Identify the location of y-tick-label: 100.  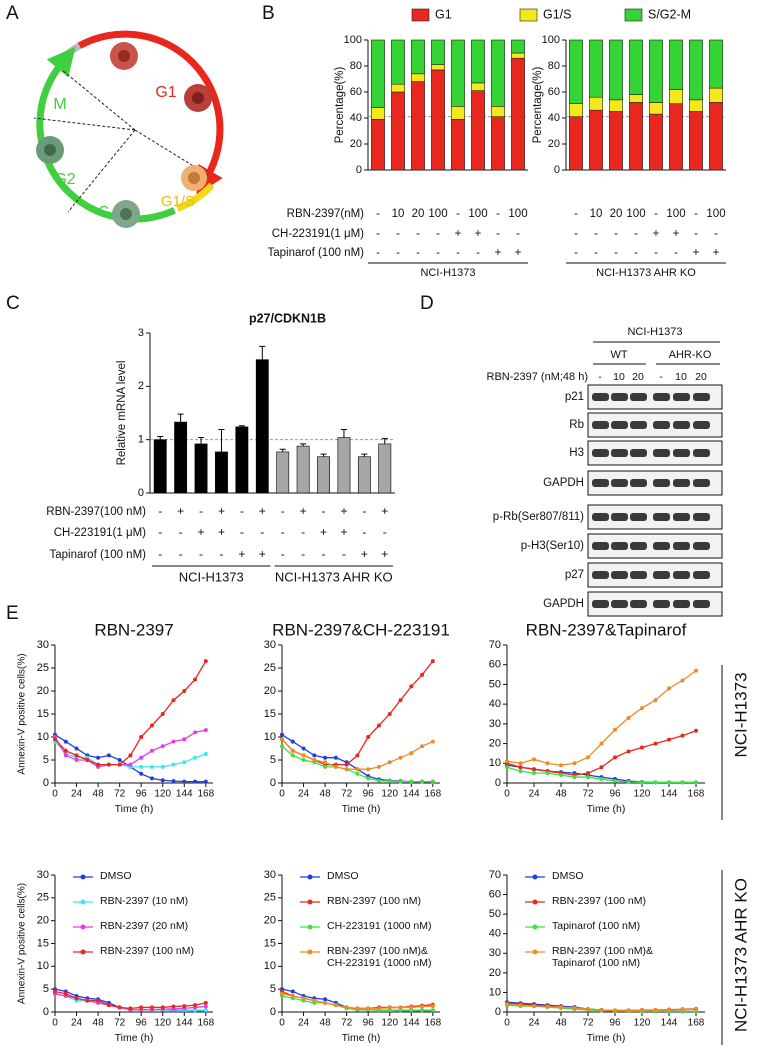
(551, 40).